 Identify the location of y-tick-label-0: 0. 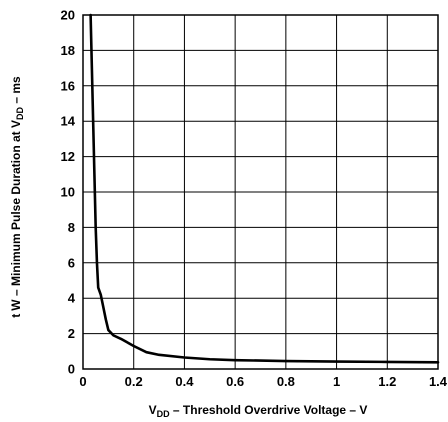
(71, 369).